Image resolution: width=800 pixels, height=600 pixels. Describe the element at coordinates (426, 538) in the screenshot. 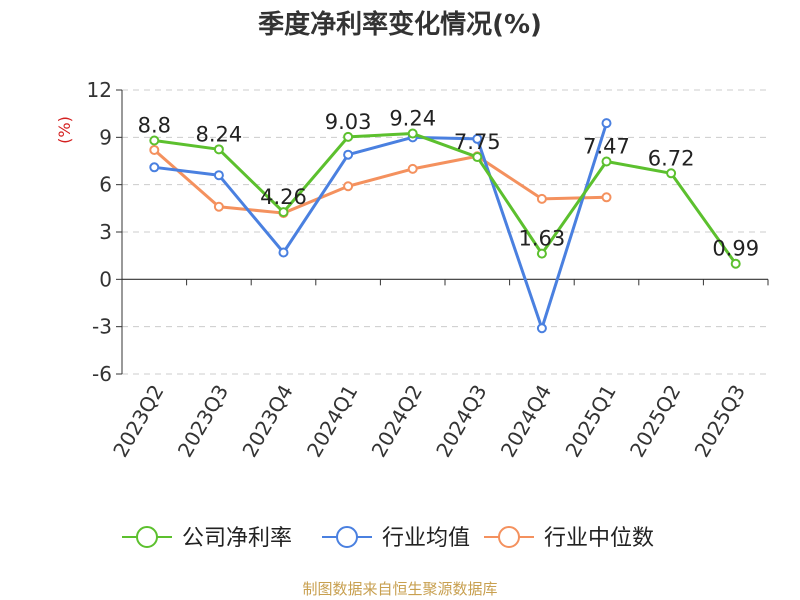

I see `legend-label: 行业均值` at that location.